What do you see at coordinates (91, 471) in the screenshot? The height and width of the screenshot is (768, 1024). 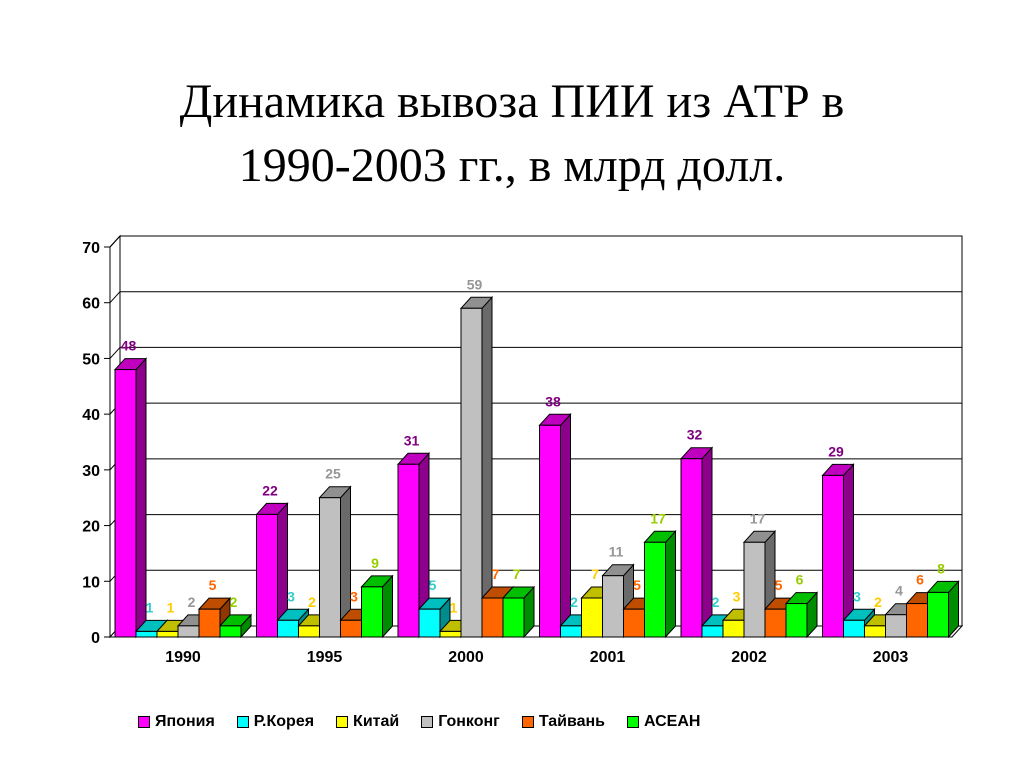 I see `y-tick-label: 30` at bounding box center [91, 471].